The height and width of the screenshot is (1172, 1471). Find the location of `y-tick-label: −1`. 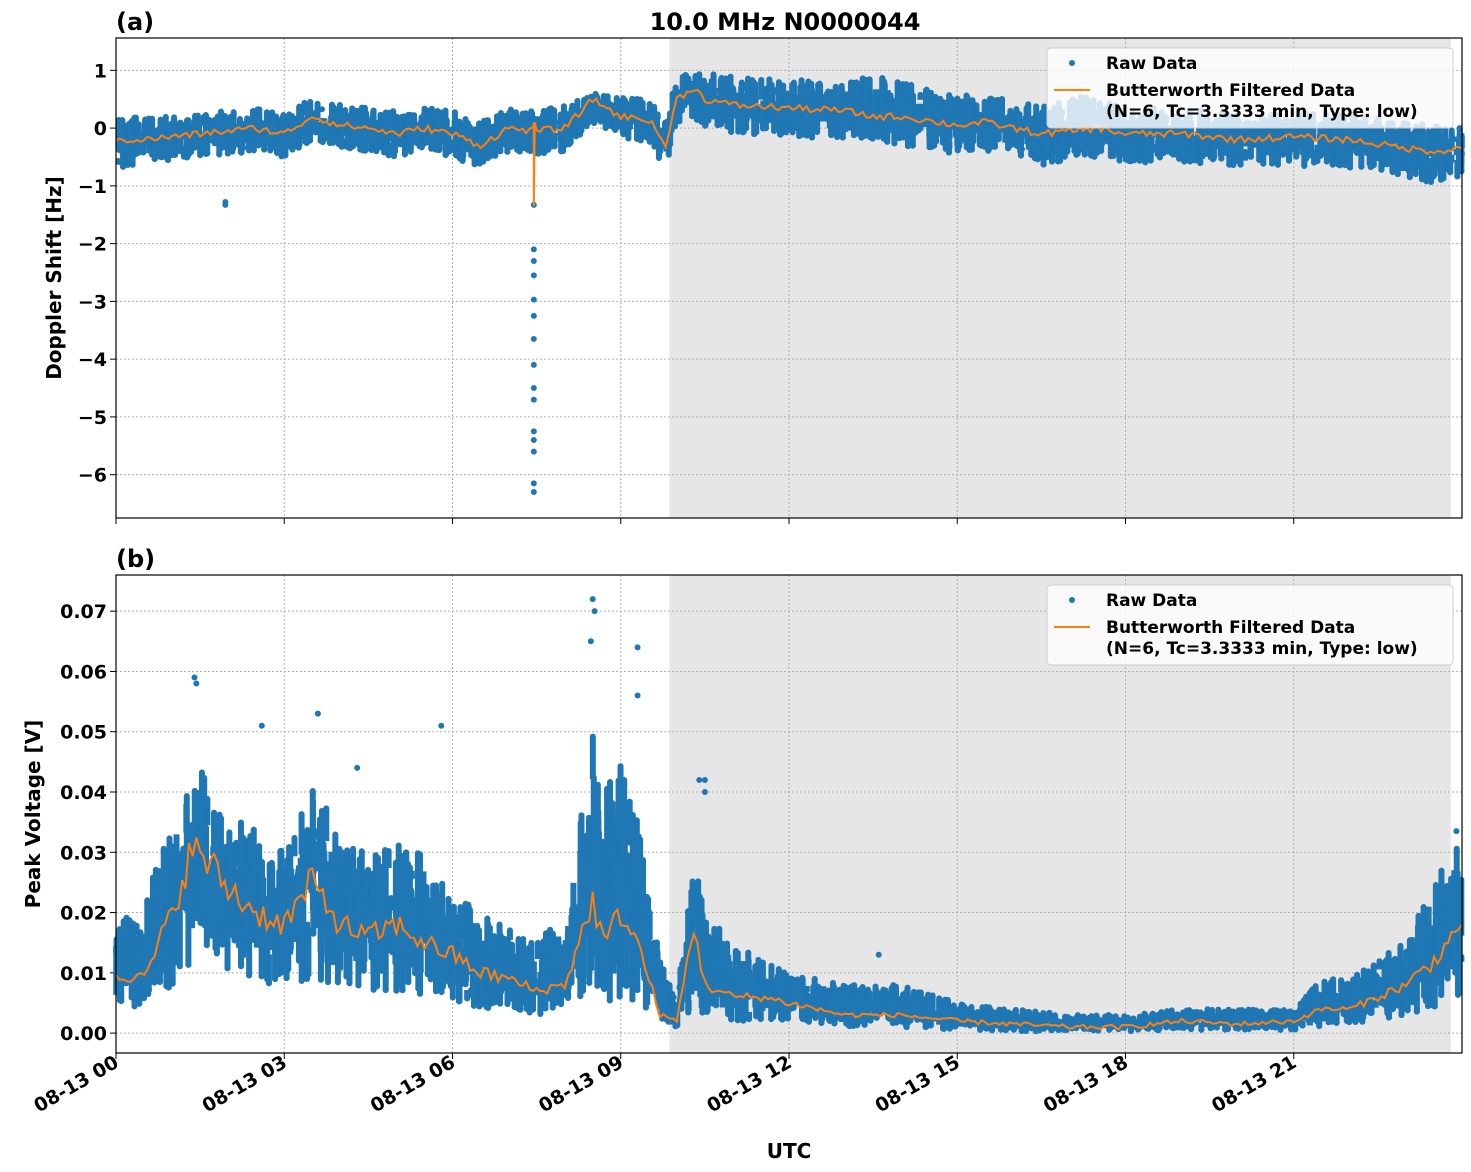

y-tick-label: −1 is located at coordinates (92, 187).